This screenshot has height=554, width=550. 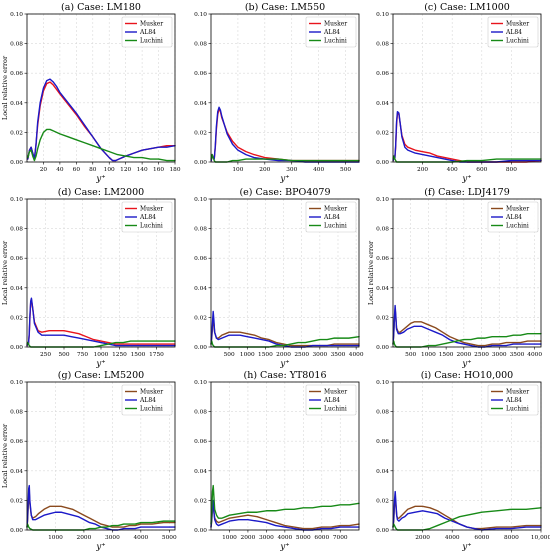 What do you see at coordinates (467, 192) in the screenshot?
I see `chart-title: (f) Case: LDJ4179` at bounding box center [467, 192].